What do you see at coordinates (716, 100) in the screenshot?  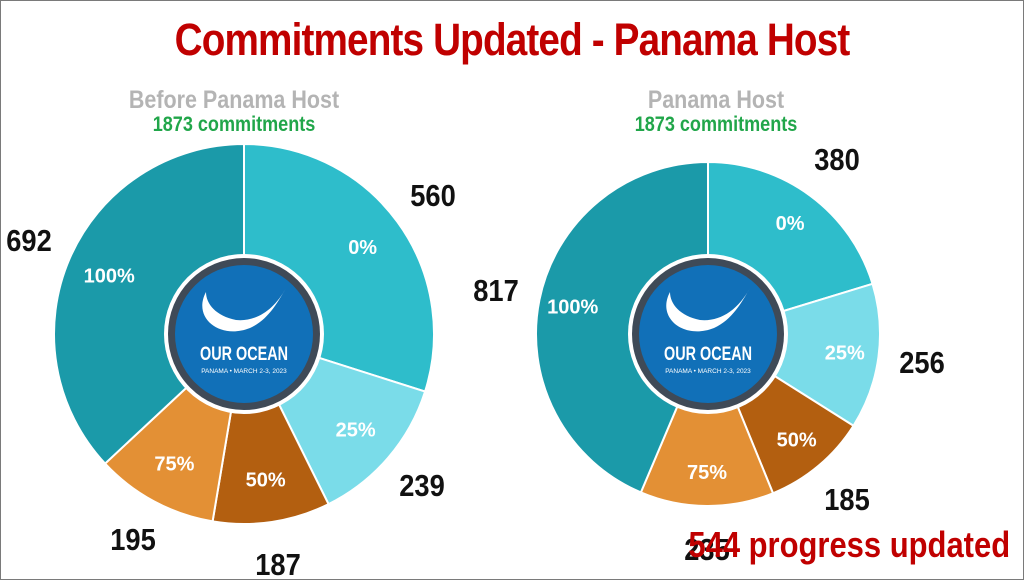 I see `right-chart-title: Panama Host` at bounding box center [716, 100].